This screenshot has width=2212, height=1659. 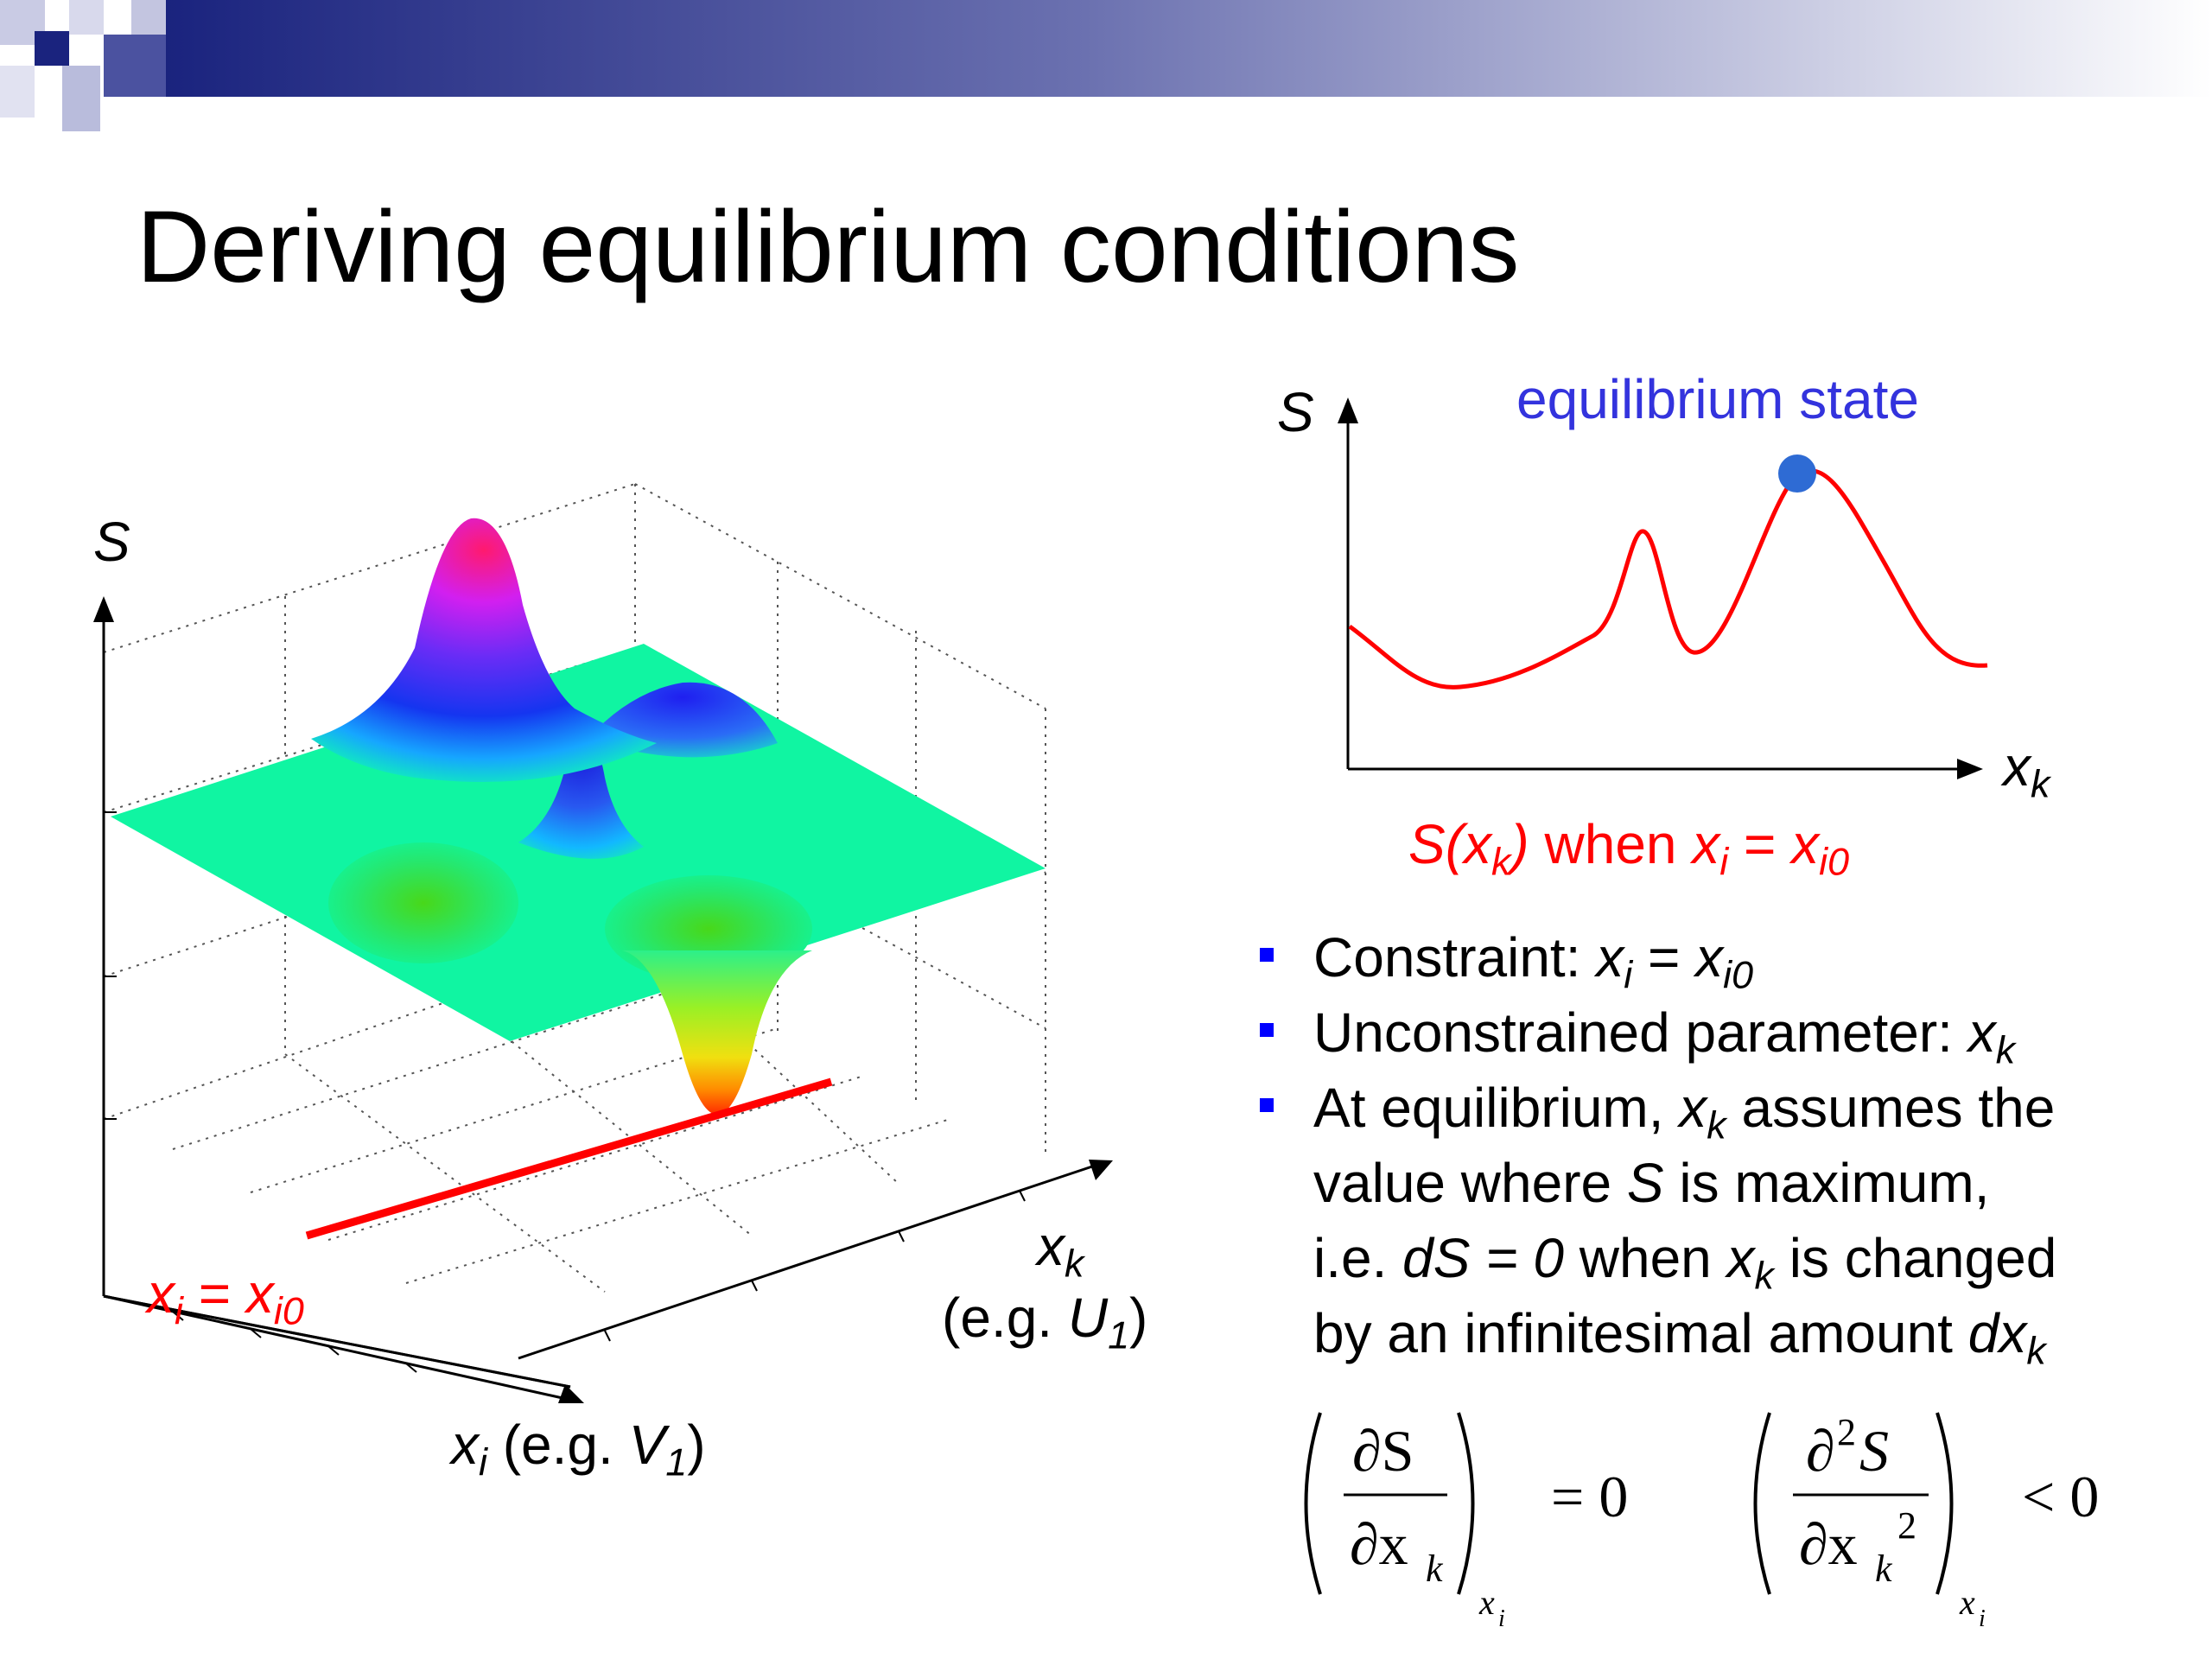 I want to click on eq2-hold-sub: i, so click(x=1982, y=1618).